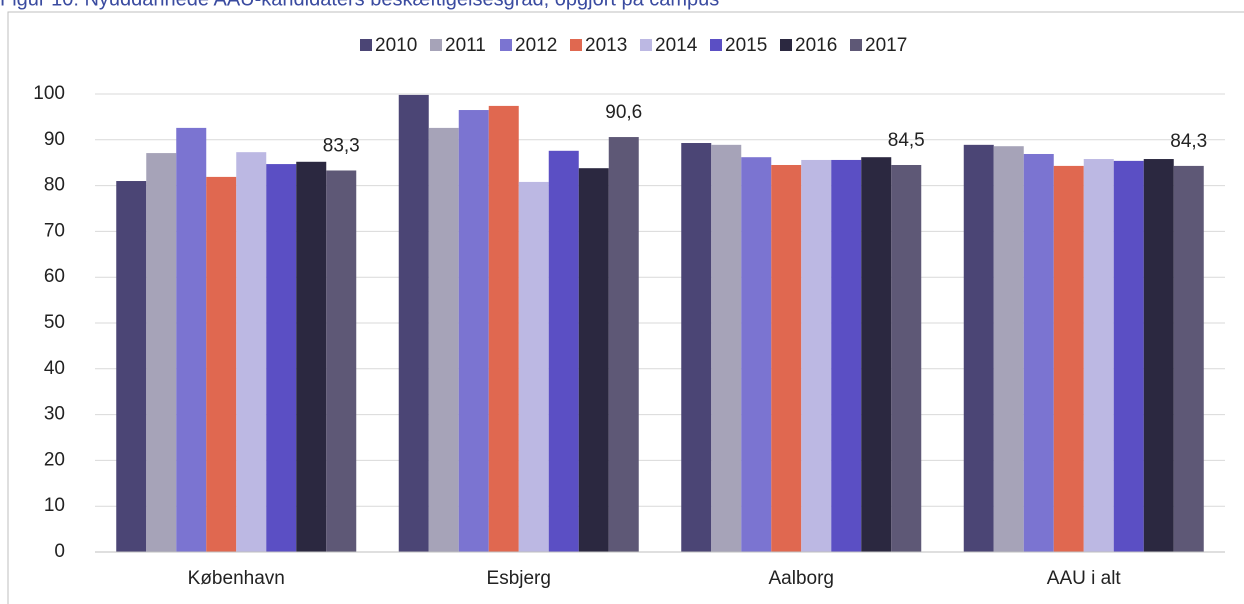  What do you see at coordinates (54, 185) in the screenshot?
I see `y-tick-label: 80` at bounding box center [54, 185].